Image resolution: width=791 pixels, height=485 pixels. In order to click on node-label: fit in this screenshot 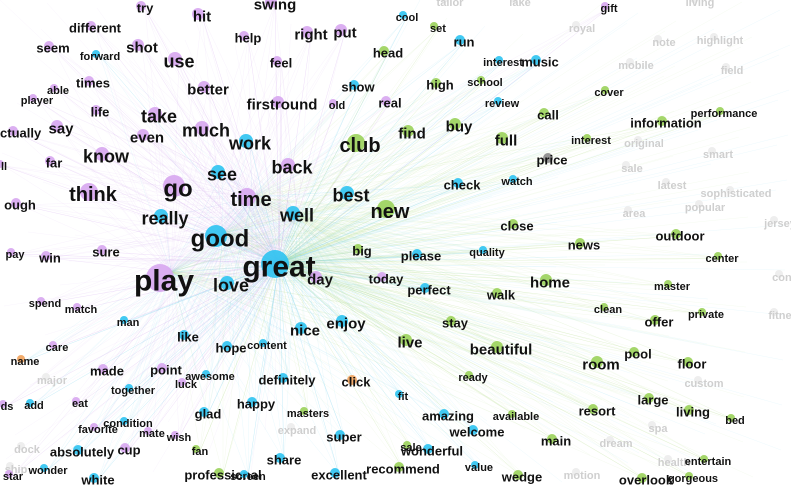, I will do `click(403, 397)`.